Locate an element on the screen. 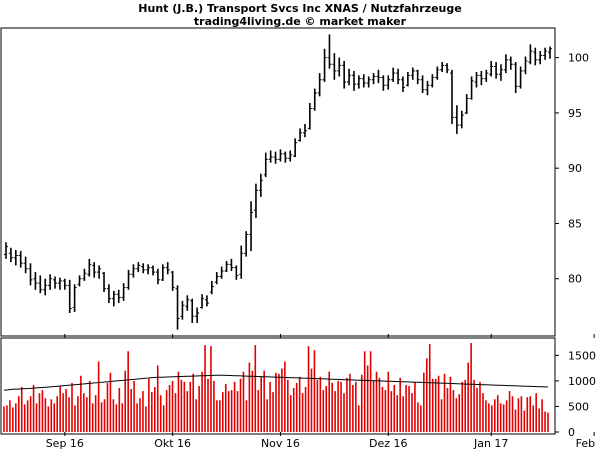 The width and height of the screenshot is (600, 450). price-axis: 80 85 90 95 100 is located at coordinates (572, 169).